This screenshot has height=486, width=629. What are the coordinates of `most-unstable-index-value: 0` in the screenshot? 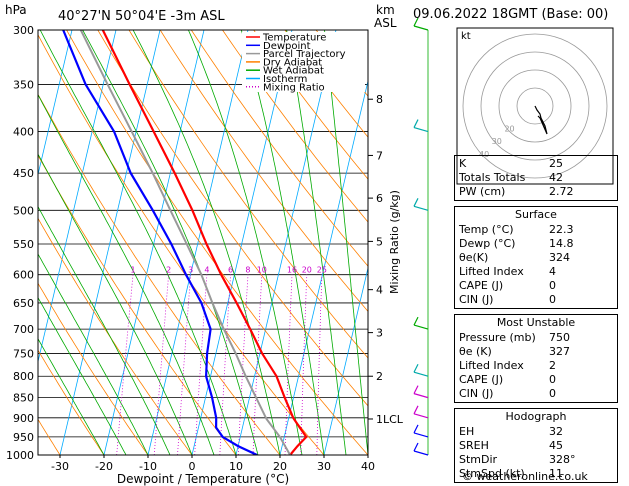 It's located at (552, 379).